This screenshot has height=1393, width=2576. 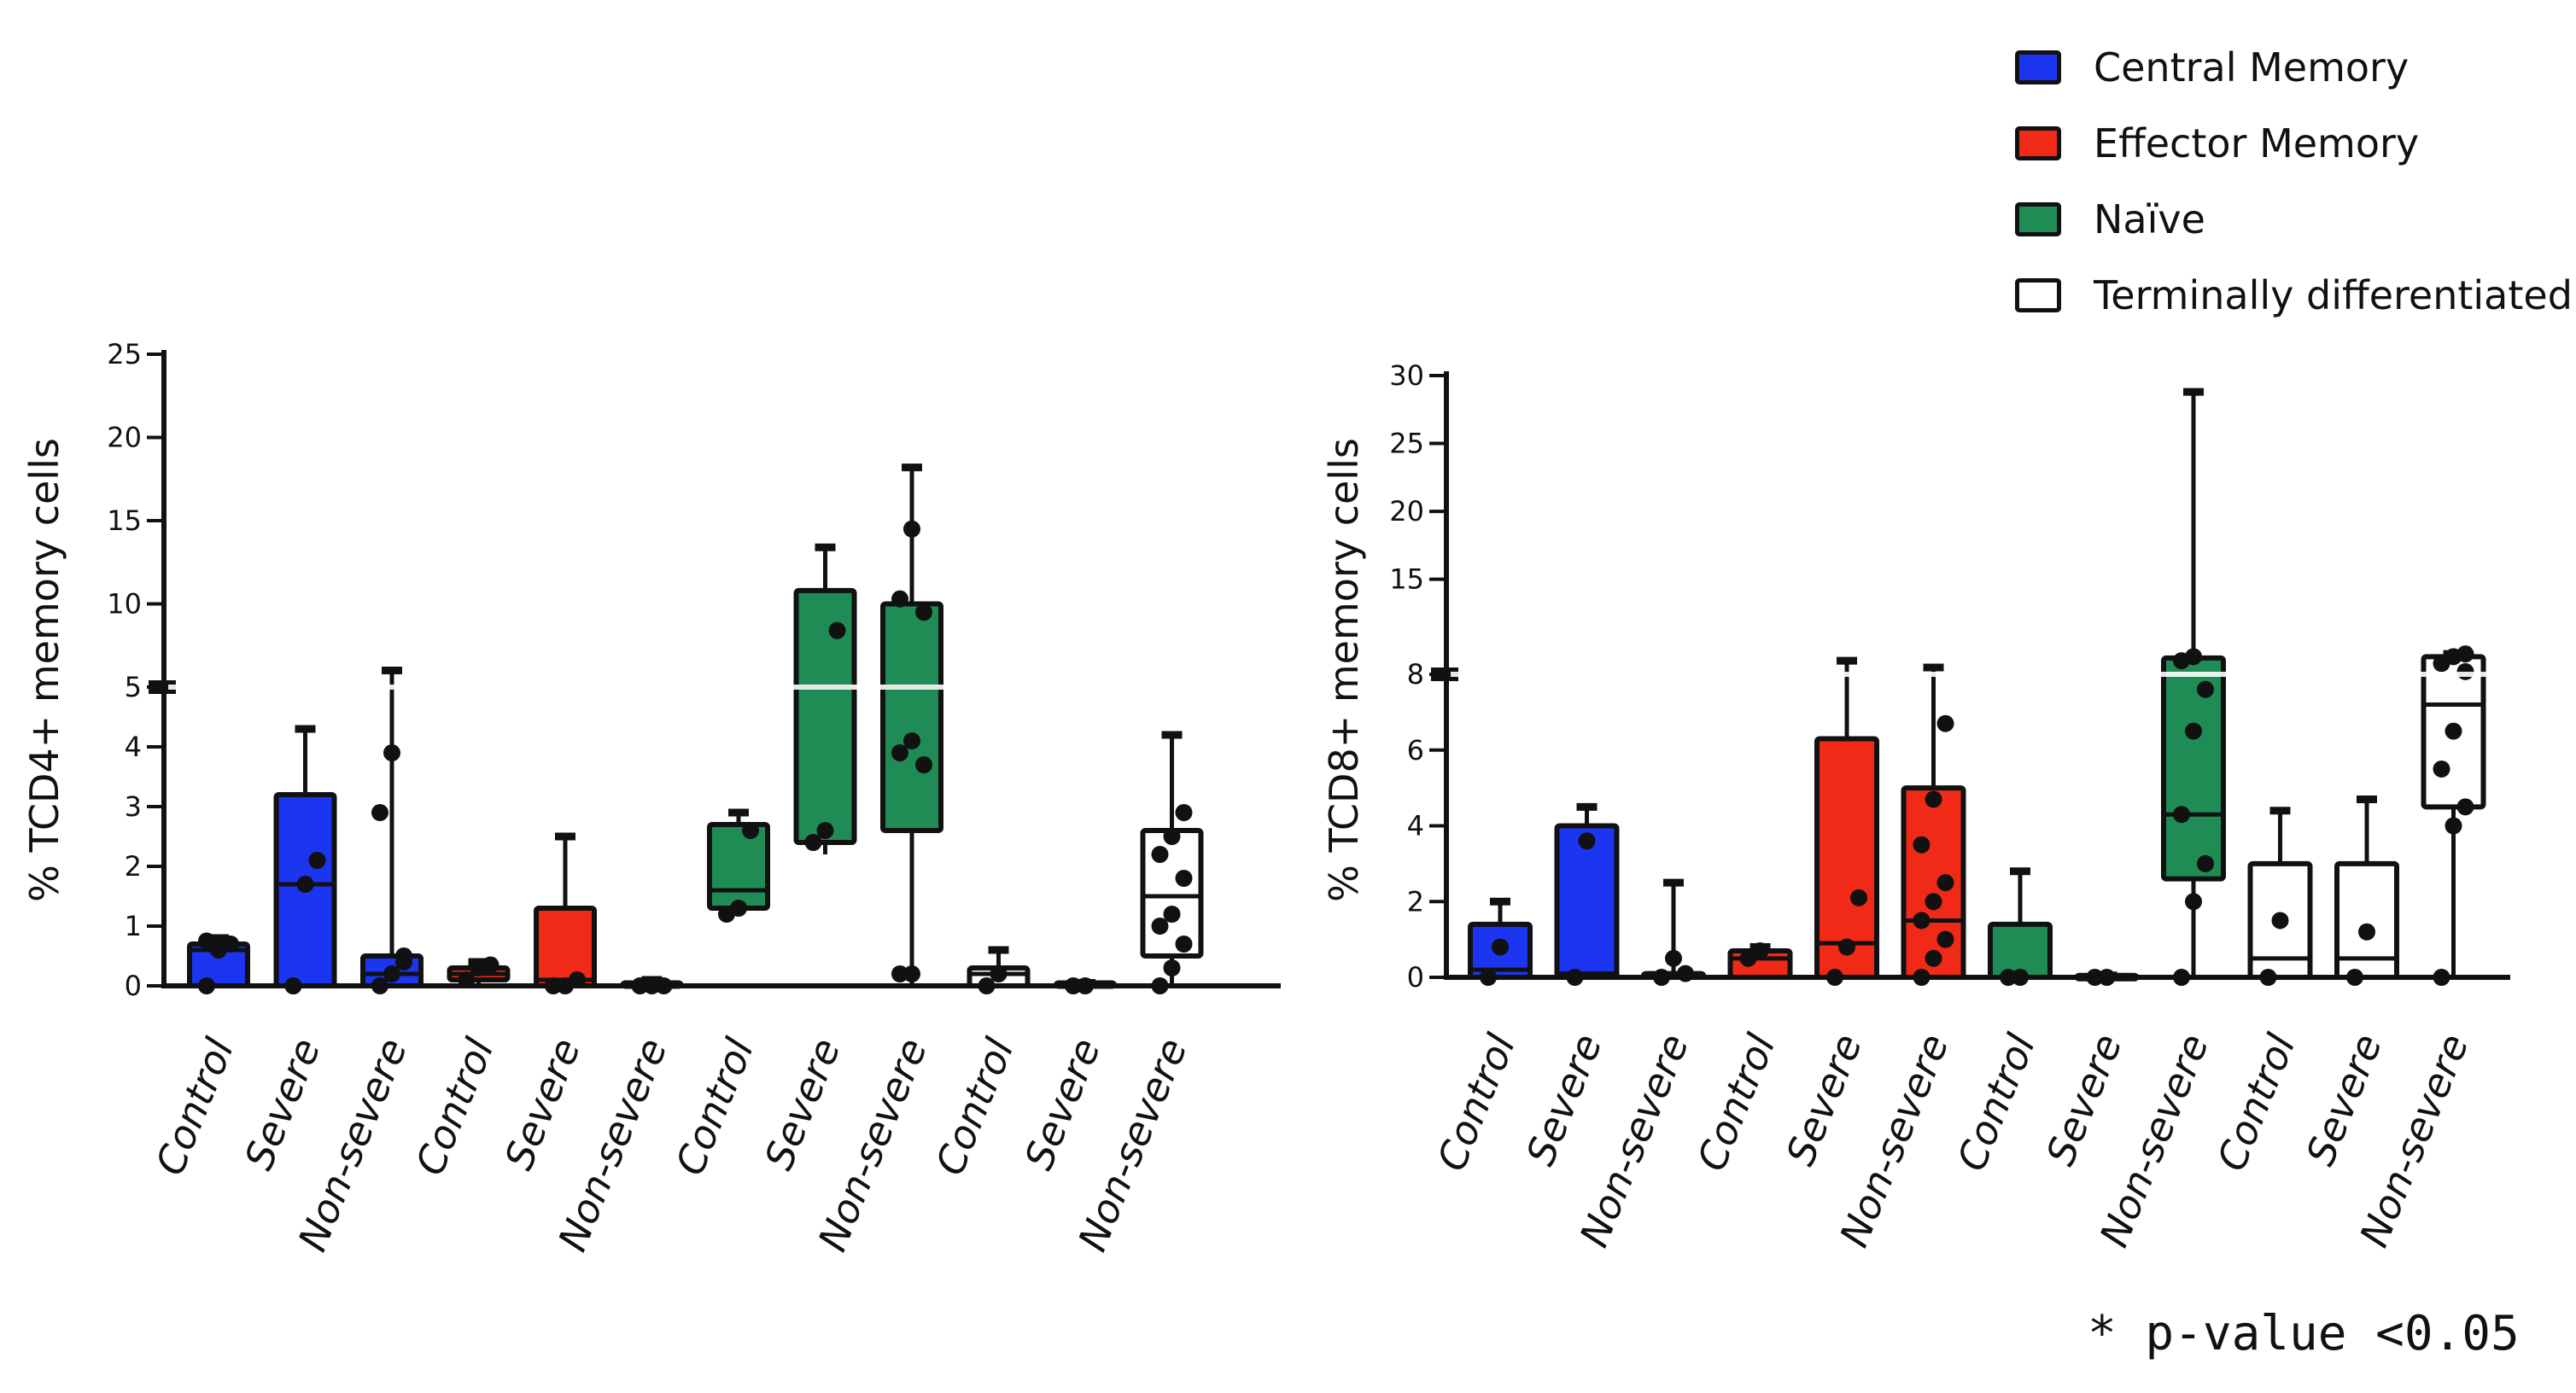 What do you see at coordinates (2257, 142) in the screenshot?
I see `legend-label: Effector Memory` at bounding box center [2257, 142].